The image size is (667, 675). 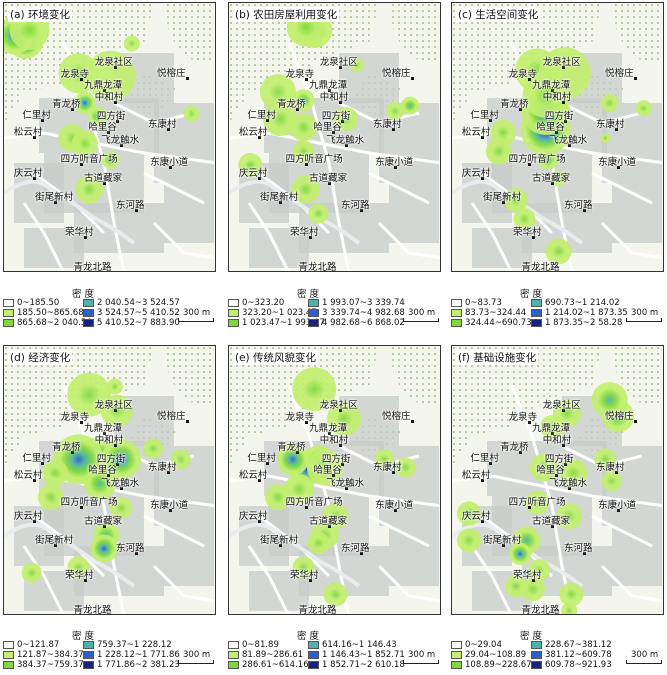 What do you see at coordinates (523, 75) in the screenshot?
I see `place-label: 龙泉寺` at bounding box center [523, 75].